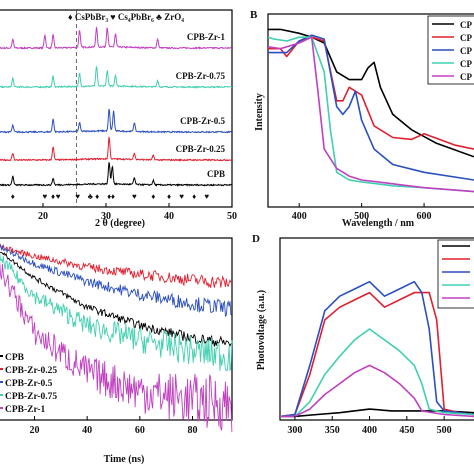 This screenshot has height=474, width=474. I want to click on series-label-CPB-Zr-0.25: CPB-Zr-0.25, so click(201, 149).